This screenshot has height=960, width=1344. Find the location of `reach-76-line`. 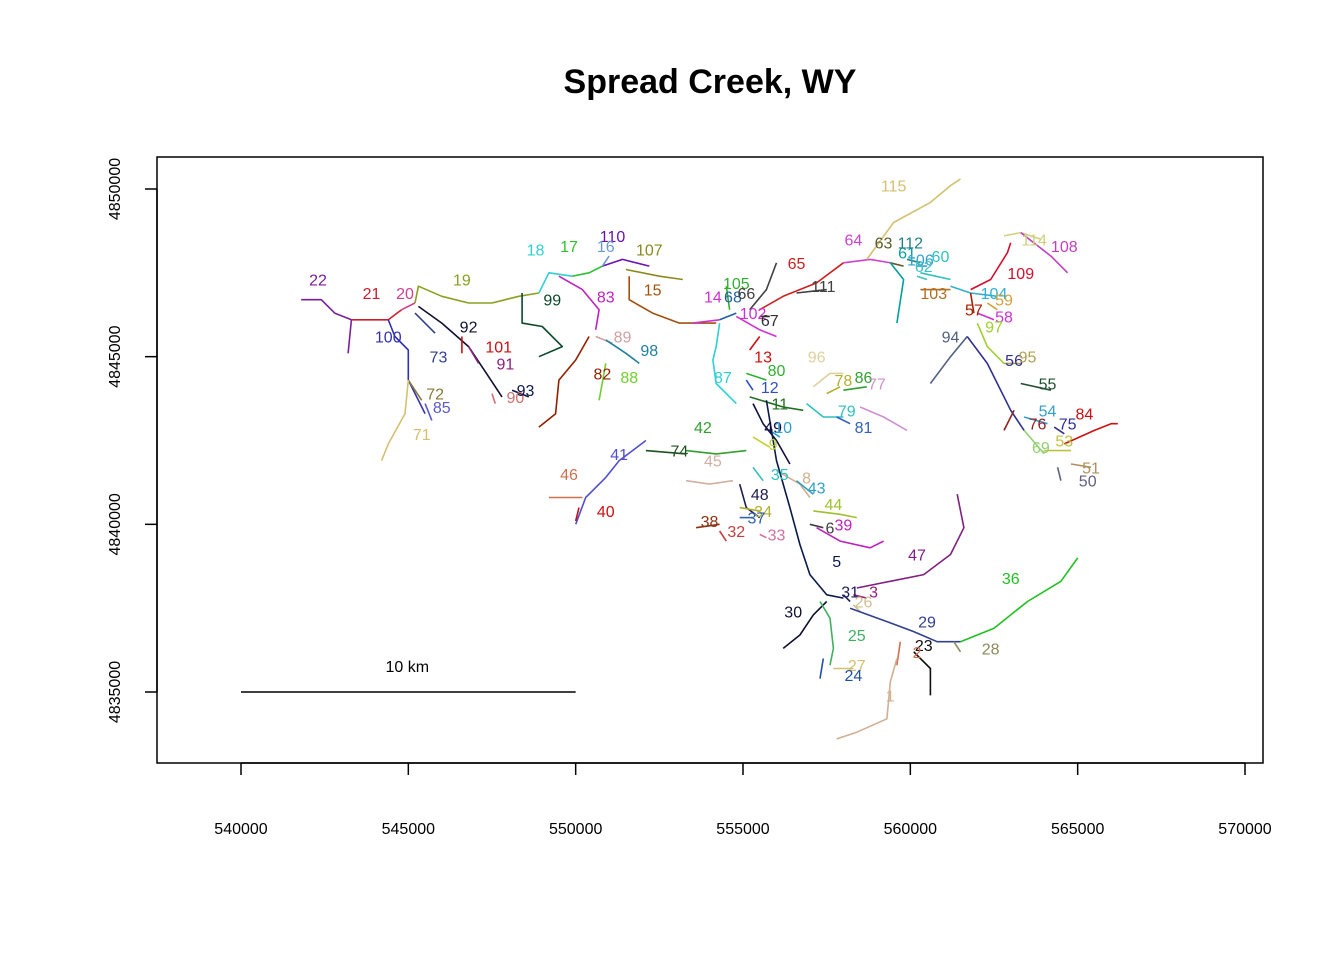

reach-76-line is located at coordinates (1009, 420).